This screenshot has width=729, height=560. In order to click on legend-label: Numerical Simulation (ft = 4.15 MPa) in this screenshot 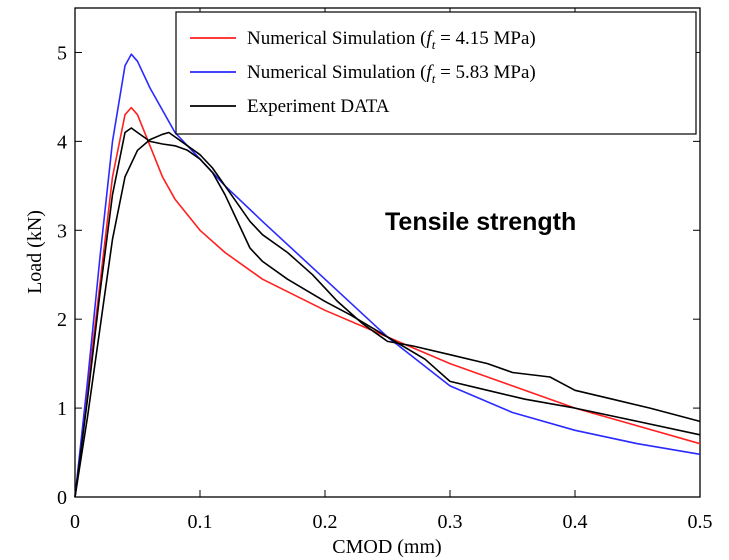, I will do `click(391, 40)`.